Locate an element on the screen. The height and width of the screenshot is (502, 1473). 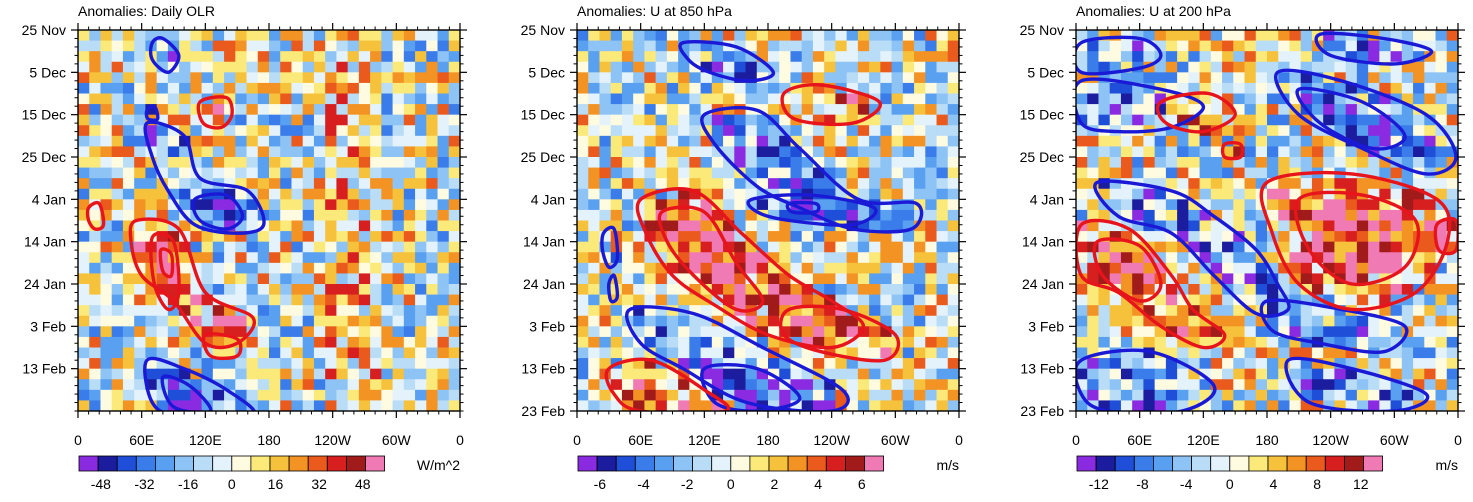
x-tick-label: 0 is located at coordinates (577, 440).